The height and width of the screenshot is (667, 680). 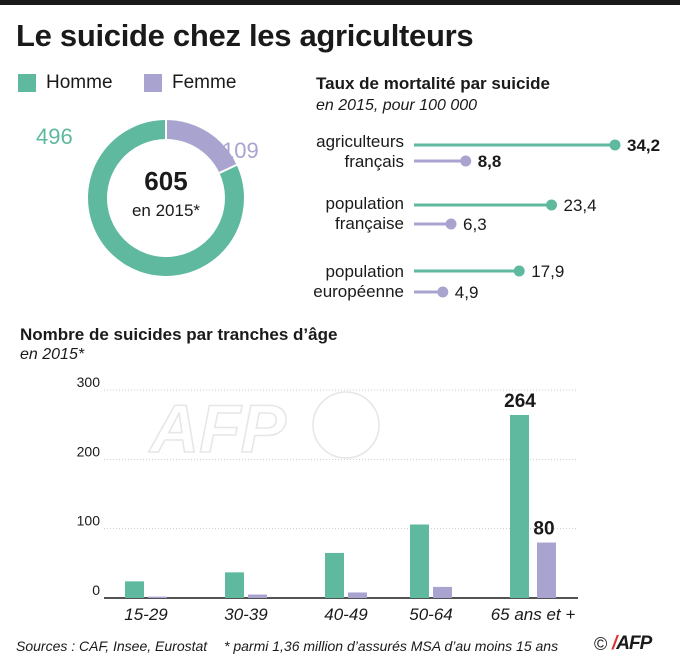 I want to click on rates-subtitle: en 2015, pour 100 000, so click(x=397, y=105).